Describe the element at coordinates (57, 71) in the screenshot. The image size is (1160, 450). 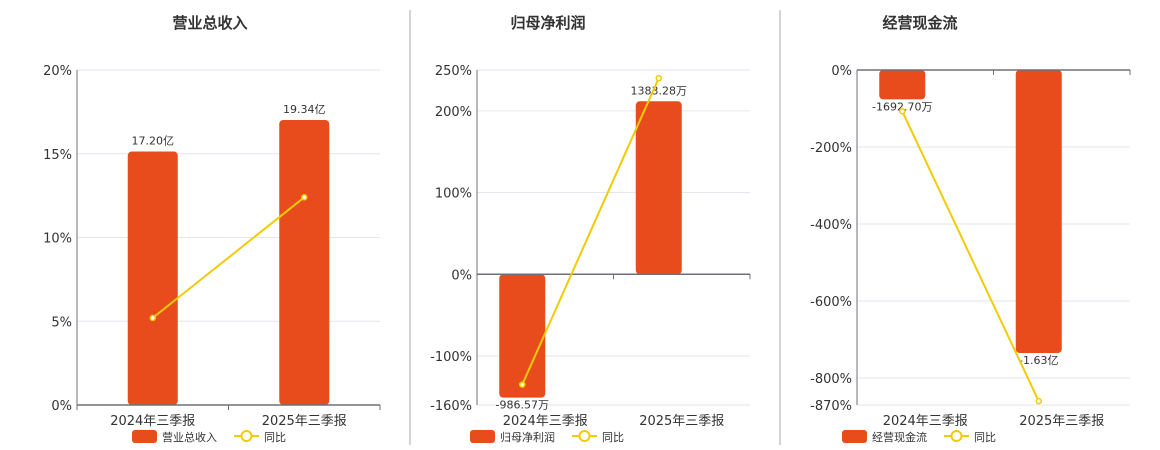
I see `y-tick-label: 20%` at that location.